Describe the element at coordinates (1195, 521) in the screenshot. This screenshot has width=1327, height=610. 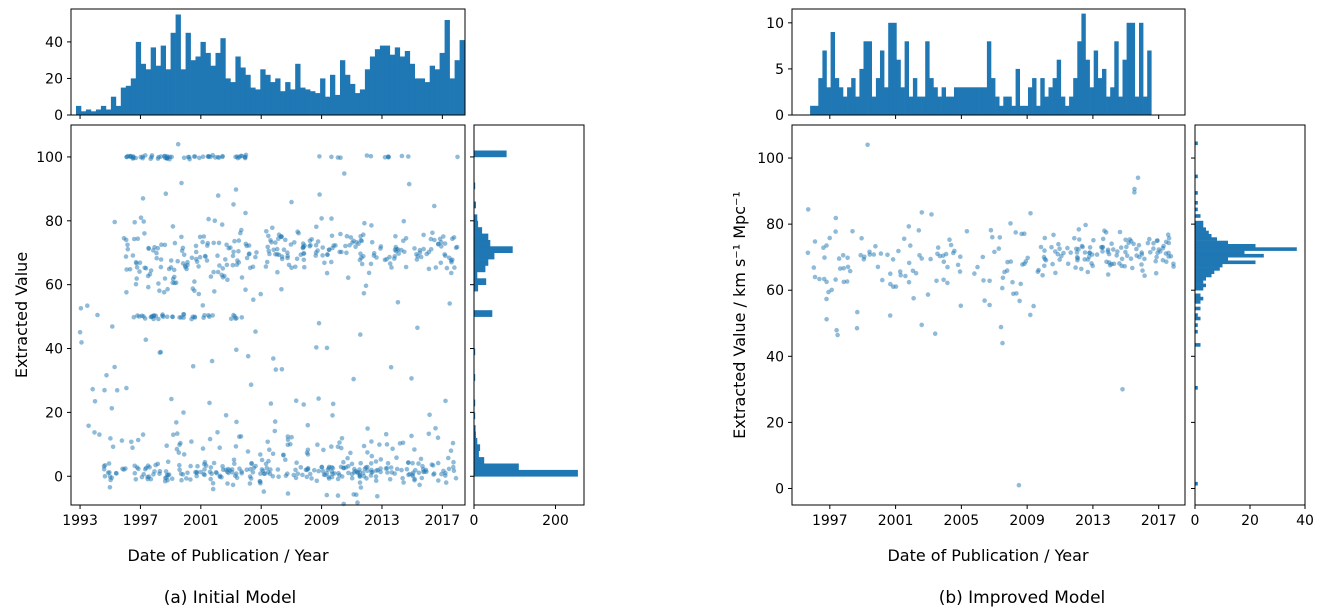
I see `side-hist-x-tick-label: 0` at that location.